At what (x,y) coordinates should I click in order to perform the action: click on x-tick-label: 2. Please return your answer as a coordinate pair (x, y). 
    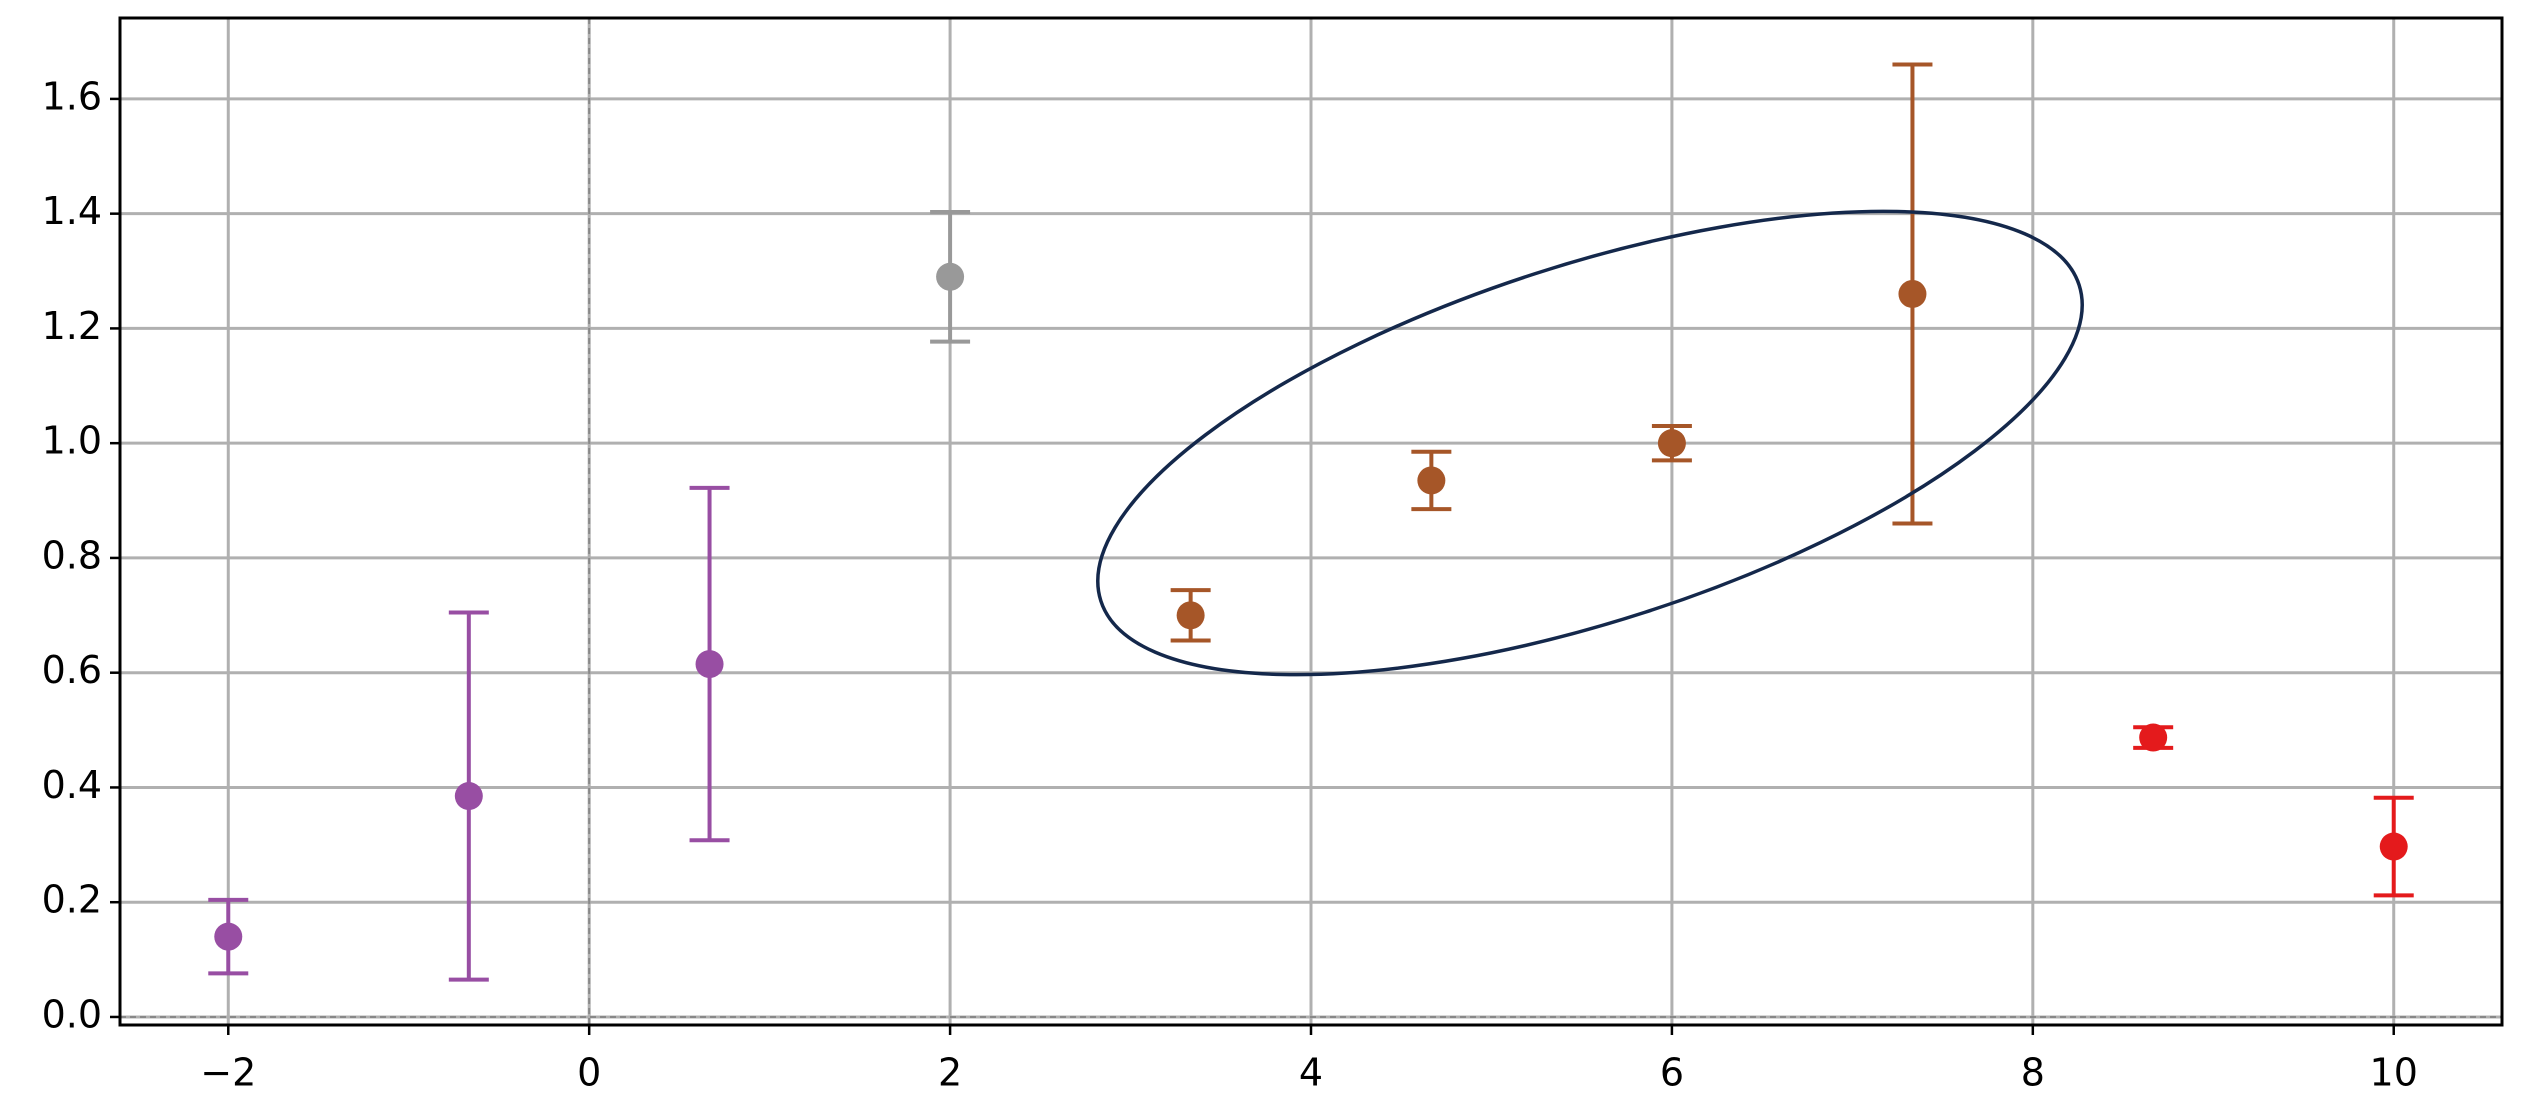
    Looking at the image, I should click on (950, 1073).